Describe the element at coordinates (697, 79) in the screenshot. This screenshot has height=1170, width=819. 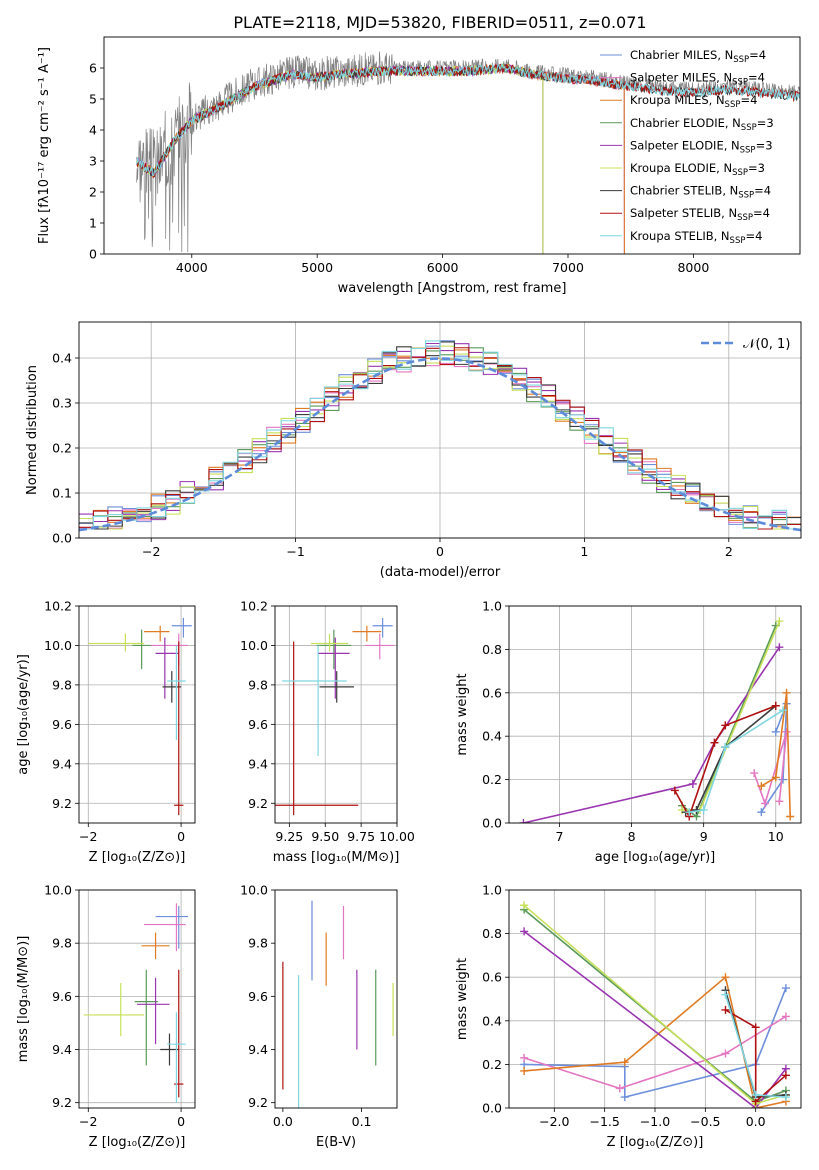
I see `legend-entry: Salpeter MILES, NSSP=4` at that location.